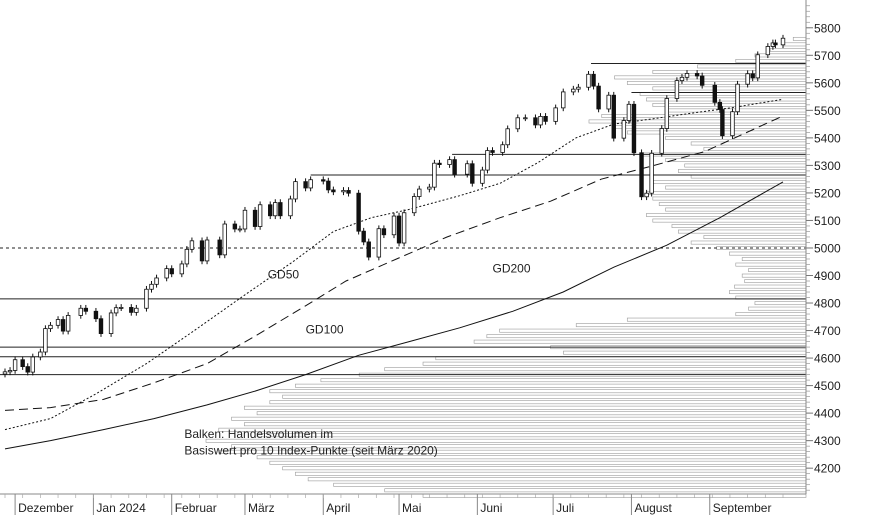  I want to click on x-tick-label: September, so click(742, 508).